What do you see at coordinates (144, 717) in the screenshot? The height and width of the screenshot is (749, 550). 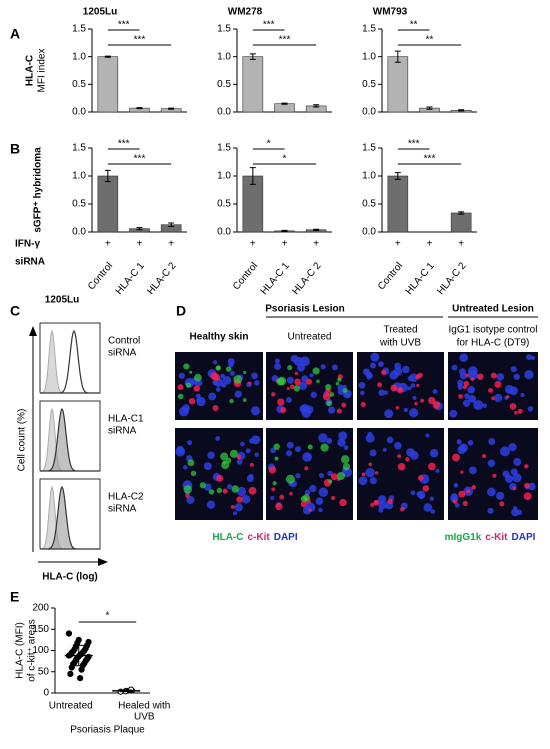 I see `x-tick-label: UVB` at bounding box center [144, 717].